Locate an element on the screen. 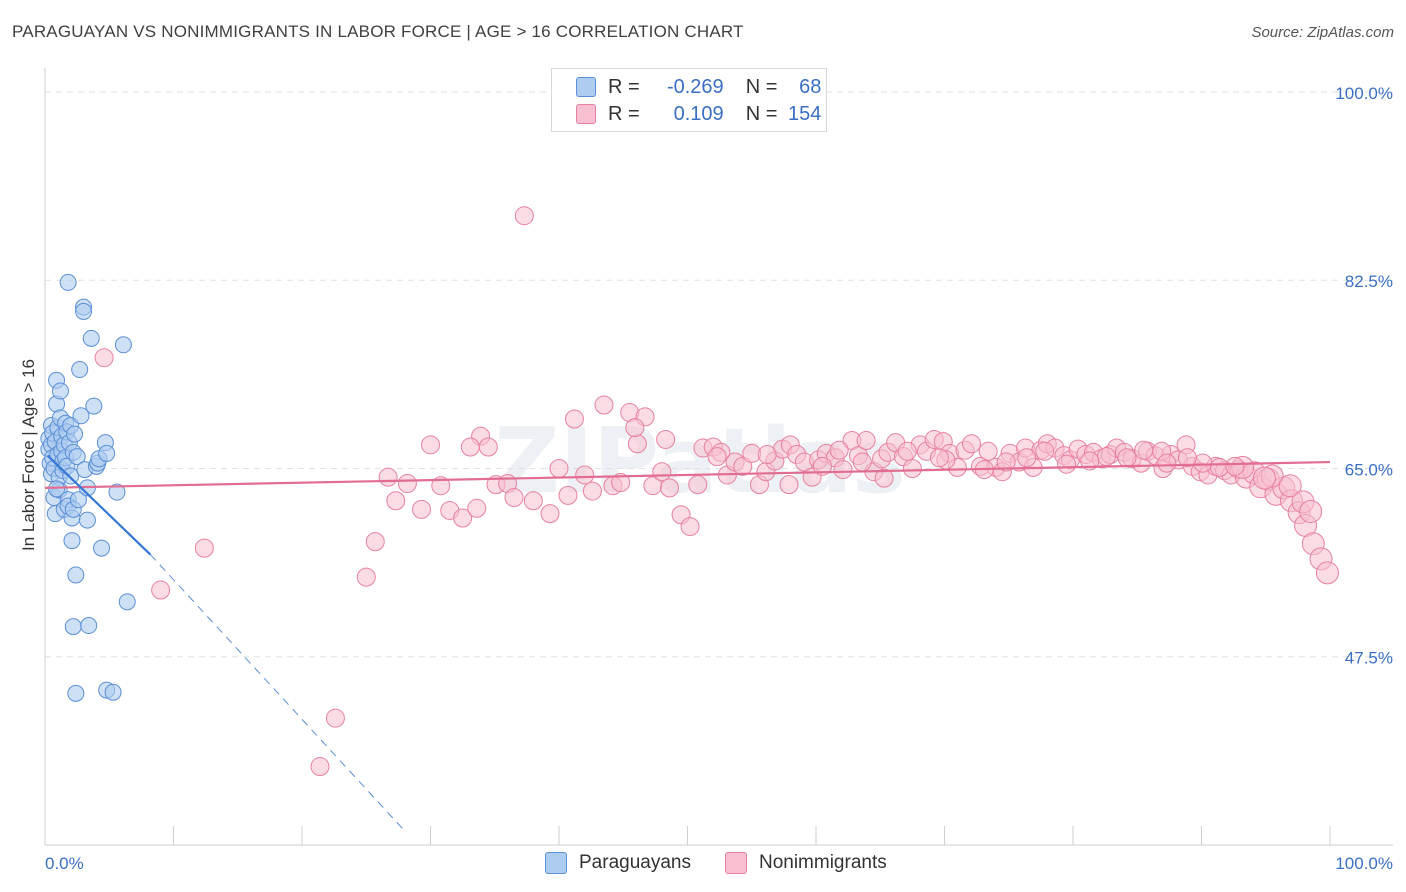 The width and height of the screenshot is (1406, 892). x-tick-labels: 0.0% 100.0% is located at coordinates (719, 863).